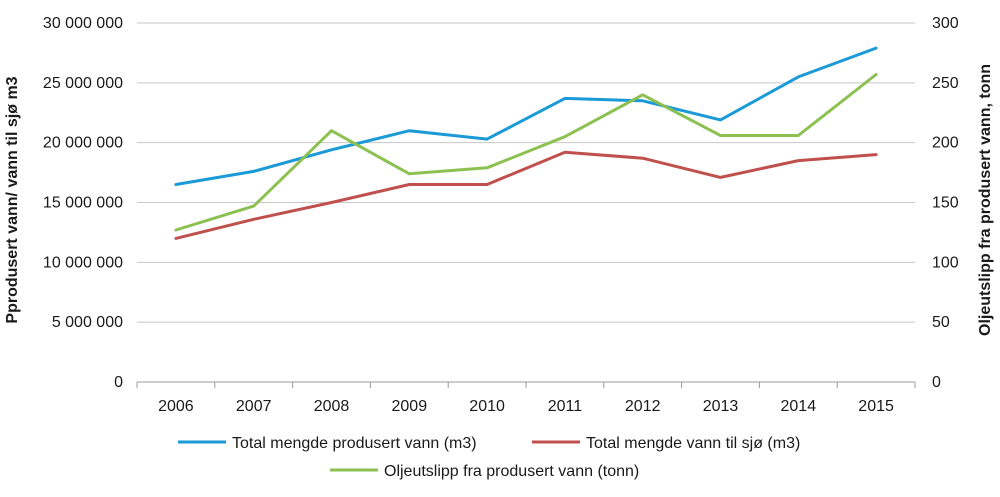  What do you see at coordinates (643, 406) in the screenshot?
I see `x-tick-label: 2012` at bounding box center [643, 406].